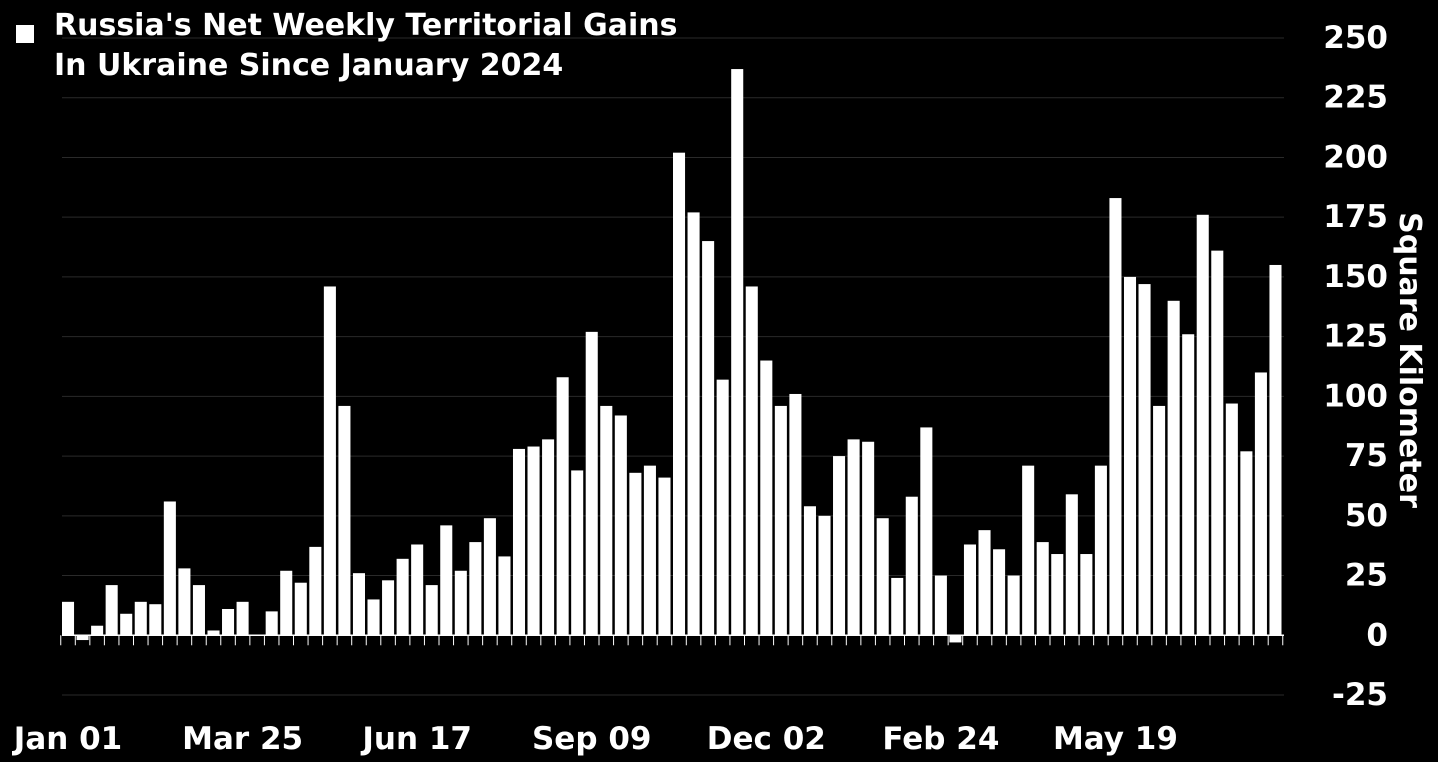  Describe the element at coordinates (1355, 396) in the screenshot. I see `y-tick-label: 100` at that location.